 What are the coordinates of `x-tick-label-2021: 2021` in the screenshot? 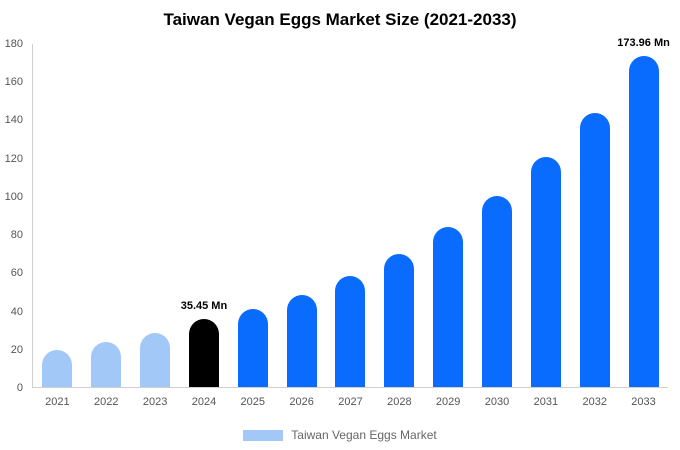 It's located at (57, 402).